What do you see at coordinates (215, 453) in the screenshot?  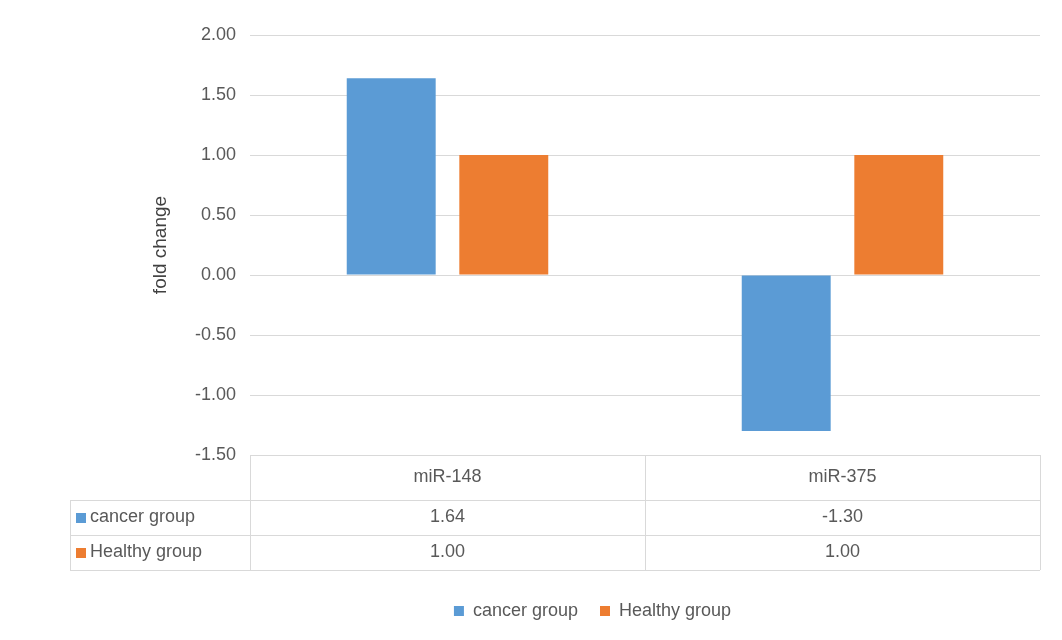 I see `y-tick-label: -1.50` at bounding box center [215, 453].